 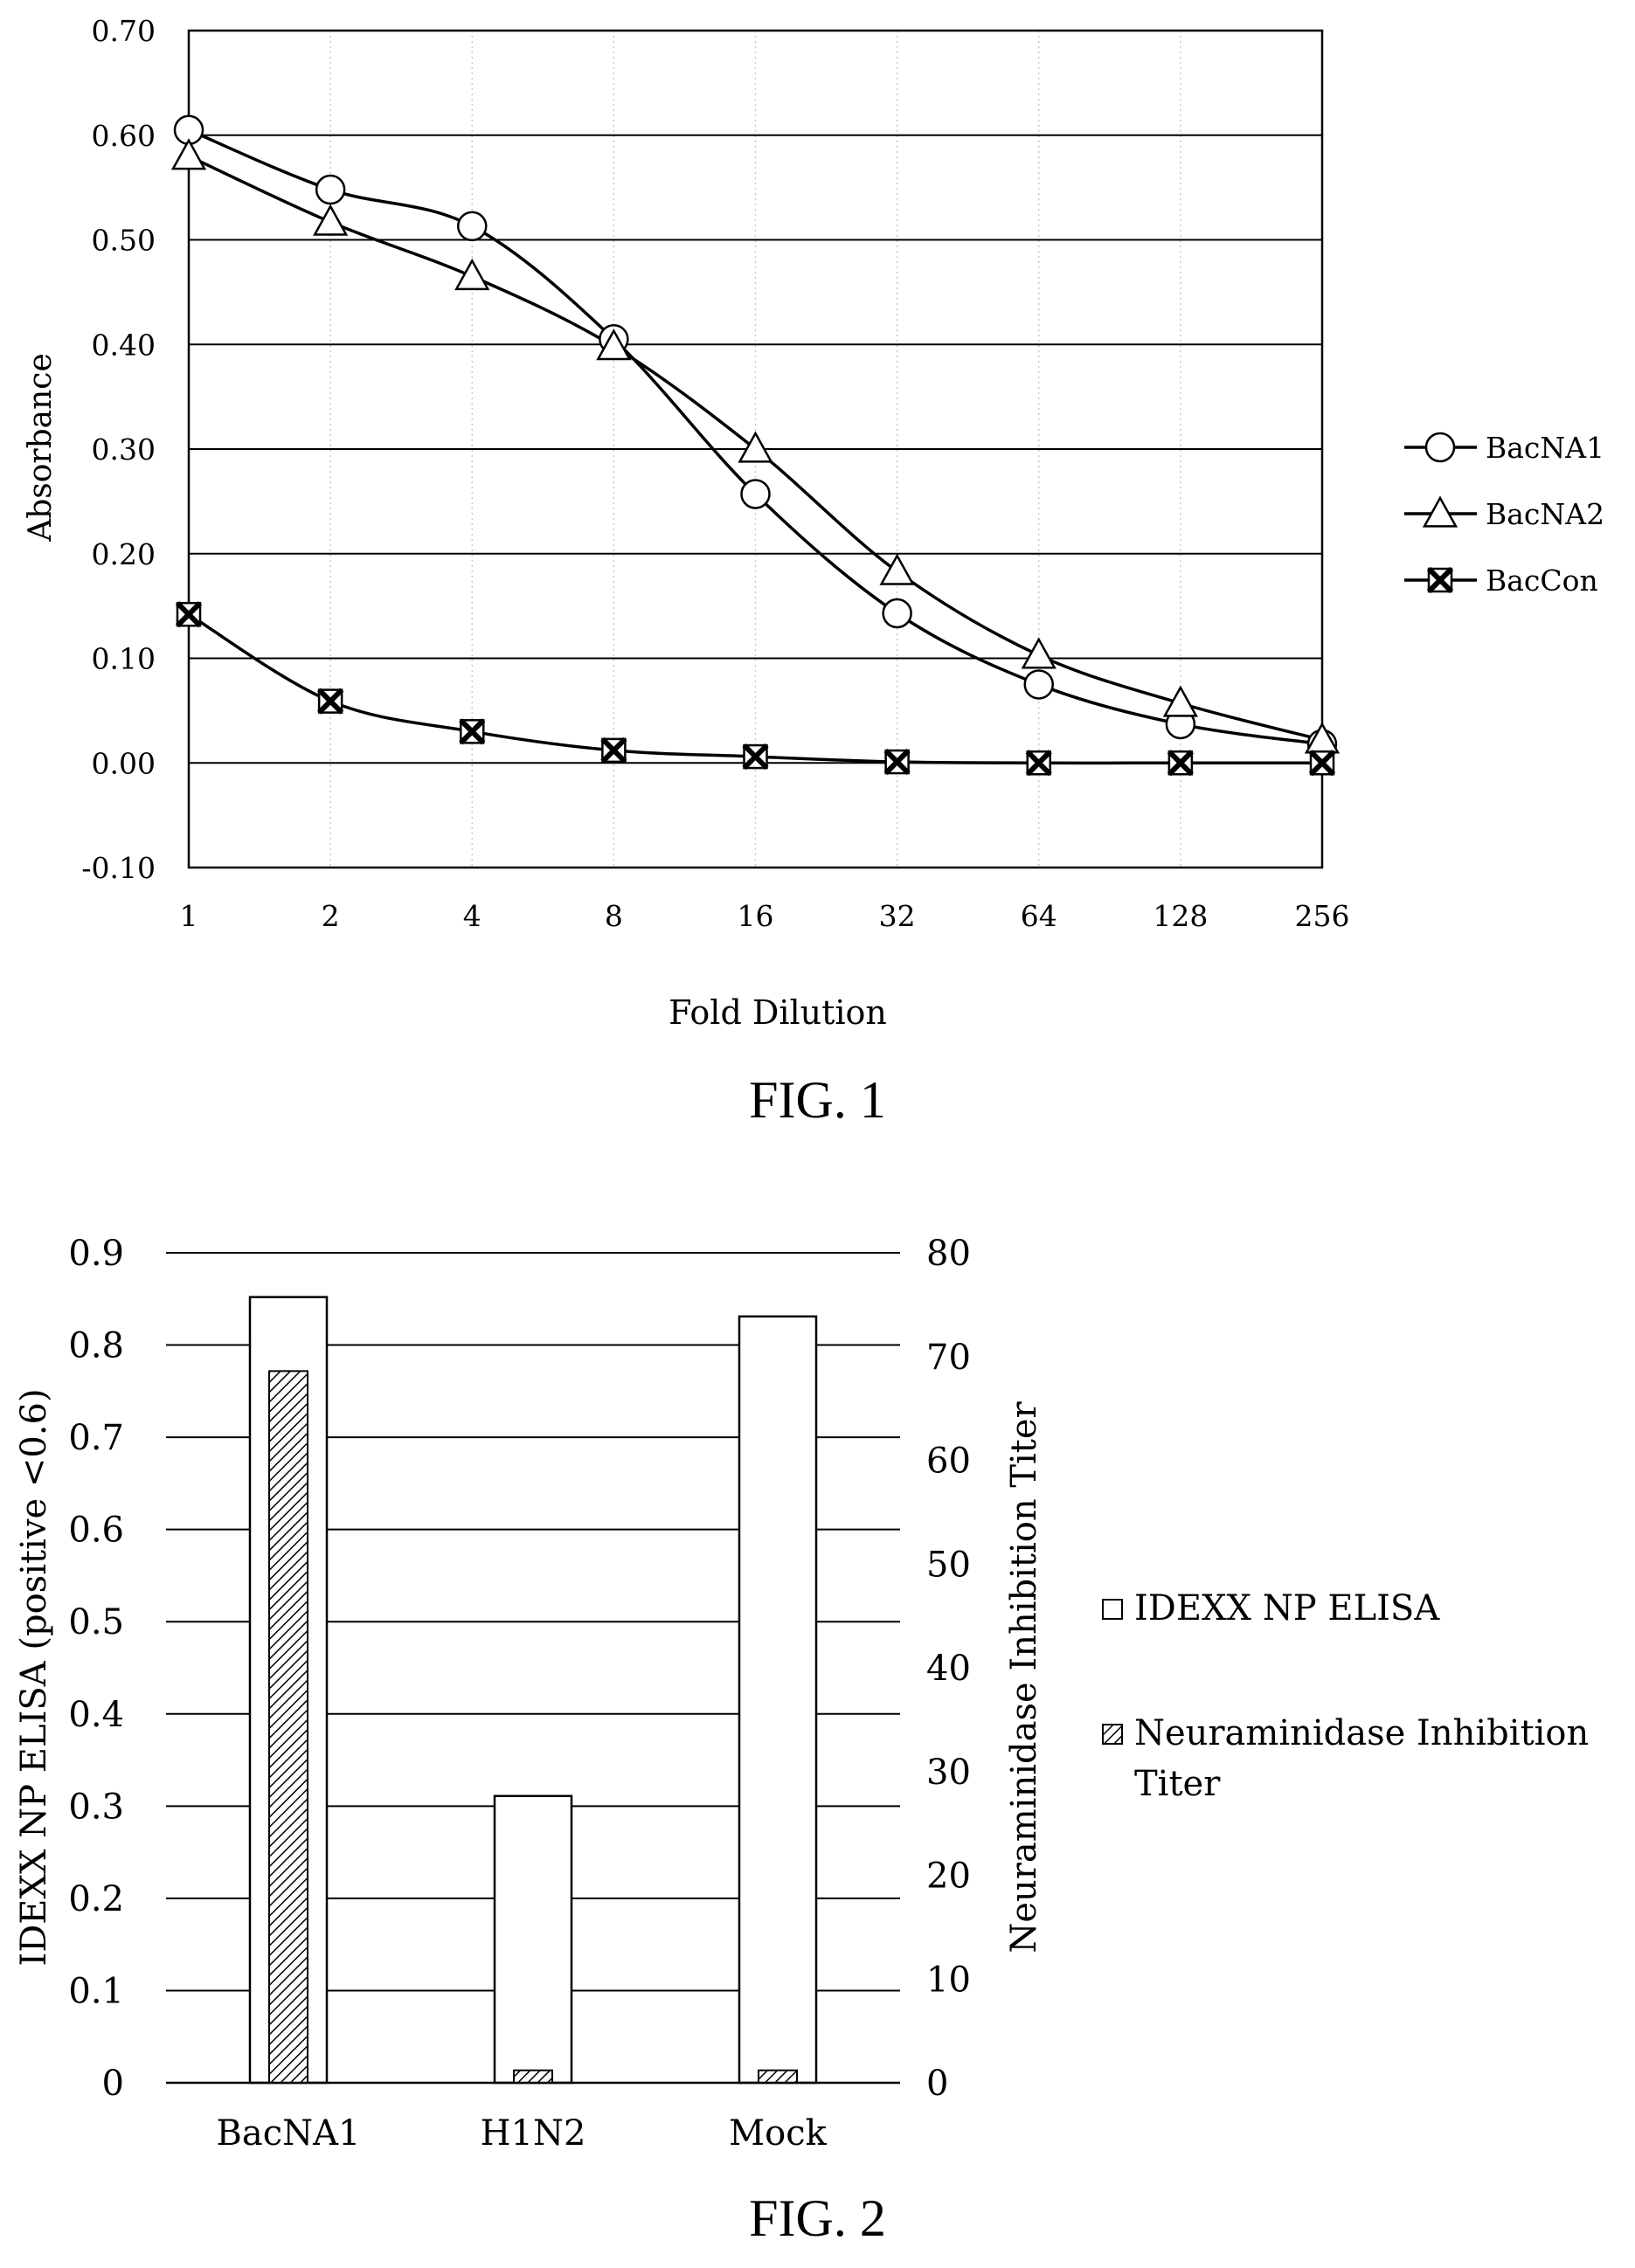 I want to click on figure-1-caption: FIG. 1, so click(x=818, y=1100).